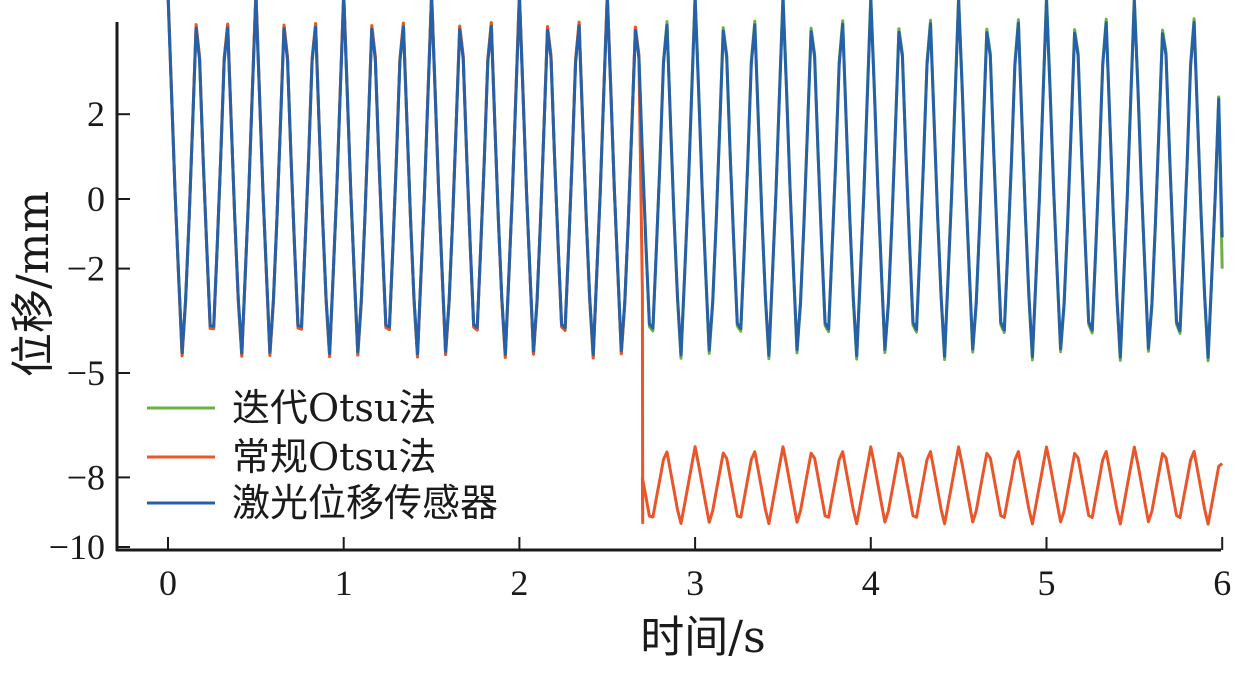 The width and height of the screenshot is (1242, 674). What do you see at coordinates (96, 114) in the screenshot?
I see `y-tick-label: 2` at bounding box center [96, 114].